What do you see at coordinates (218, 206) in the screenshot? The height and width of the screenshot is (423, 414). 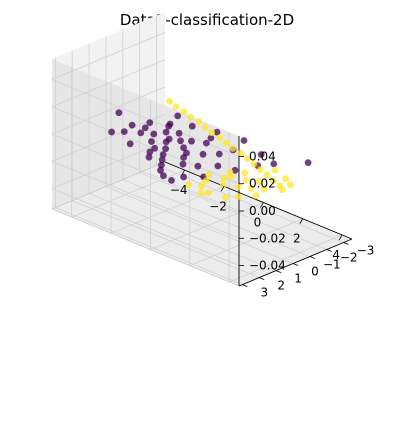 I see `x-tick-label: −2` at bounding box center [218, 206].